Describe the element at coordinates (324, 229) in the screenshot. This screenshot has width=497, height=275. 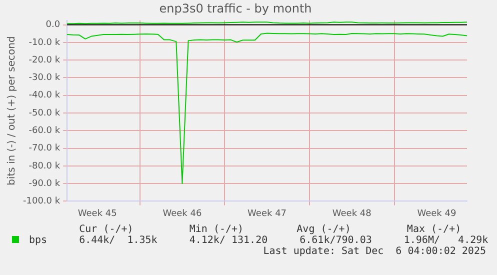
I see `text: Avg (-/+)` at that location.